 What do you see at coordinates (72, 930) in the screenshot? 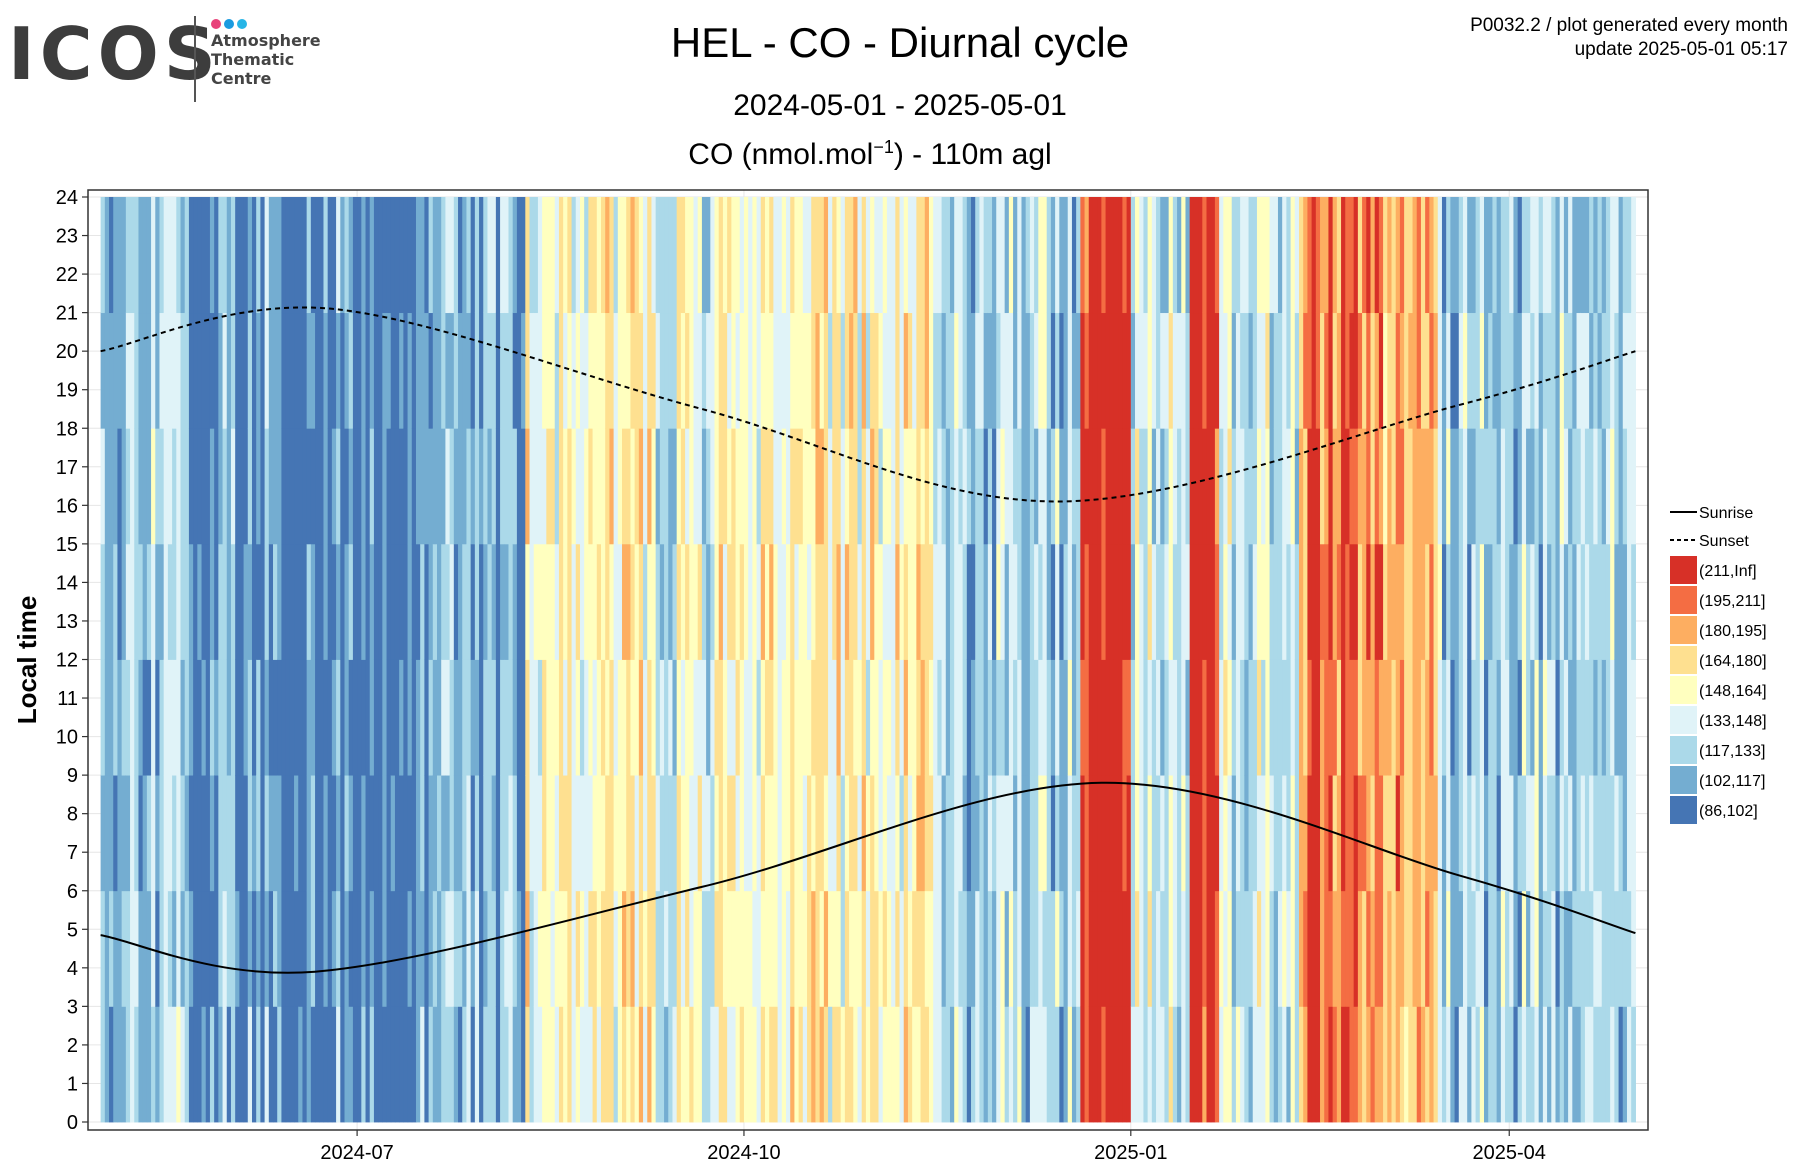
I see `y-tick-label: 5` at bounding box center [72, 930].